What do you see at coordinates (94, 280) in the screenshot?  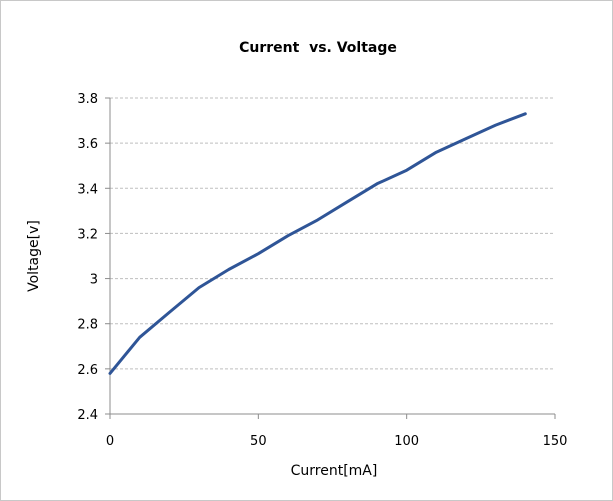 I see `y-tick-label: 3` at bounding box center [94, 280].